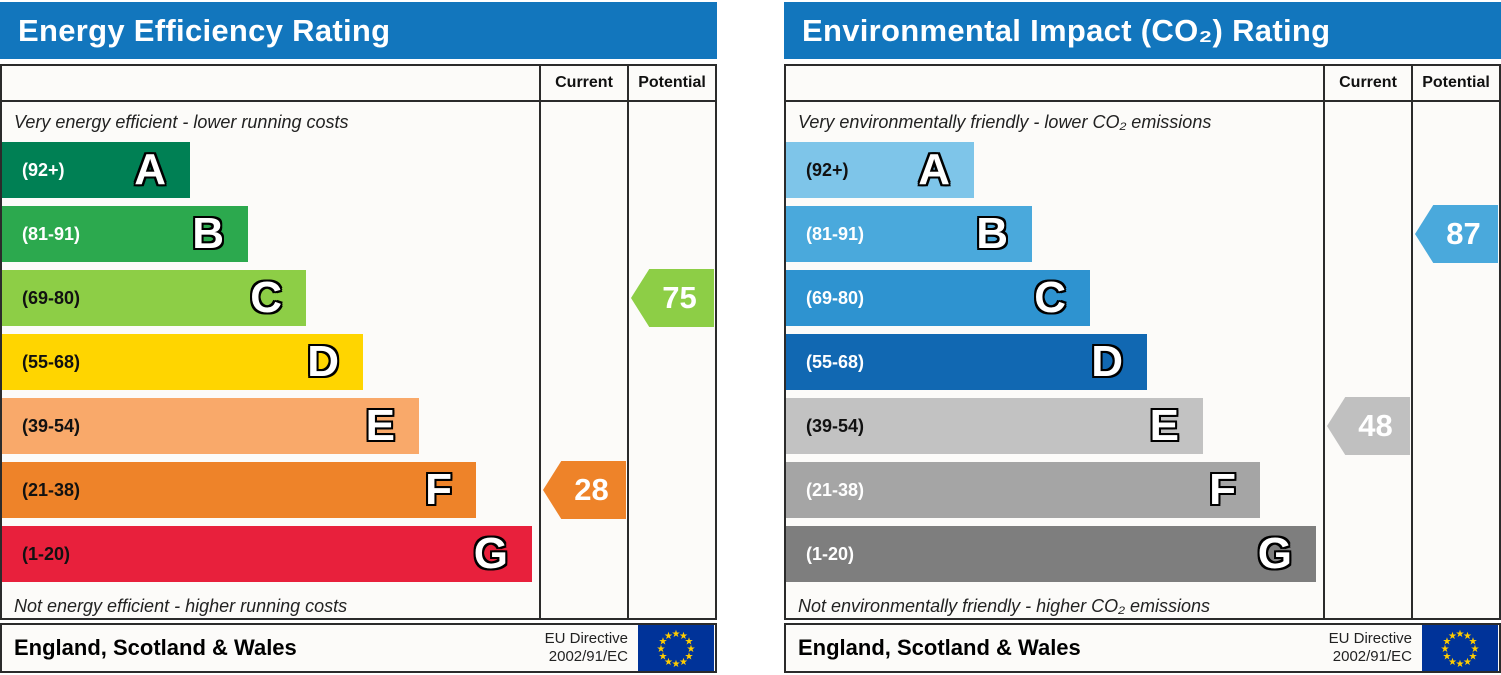  I want to click on current-column: 28, so click(583, 360).